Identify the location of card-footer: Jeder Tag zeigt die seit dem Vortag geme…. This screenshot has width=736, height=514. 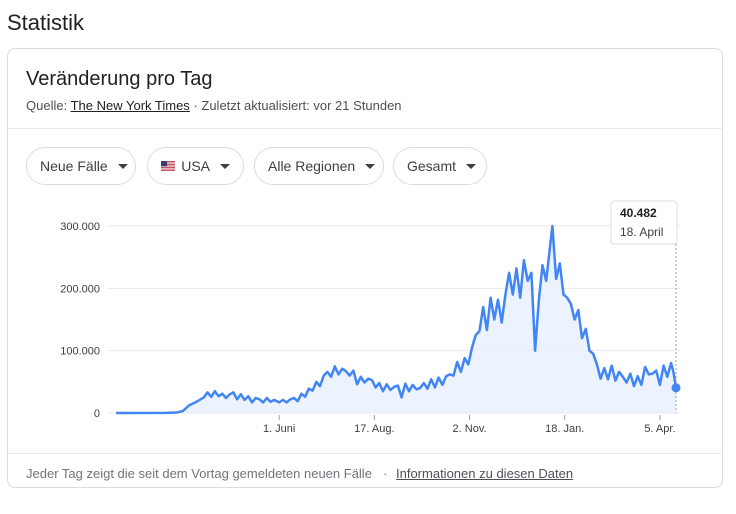
(365, 470).